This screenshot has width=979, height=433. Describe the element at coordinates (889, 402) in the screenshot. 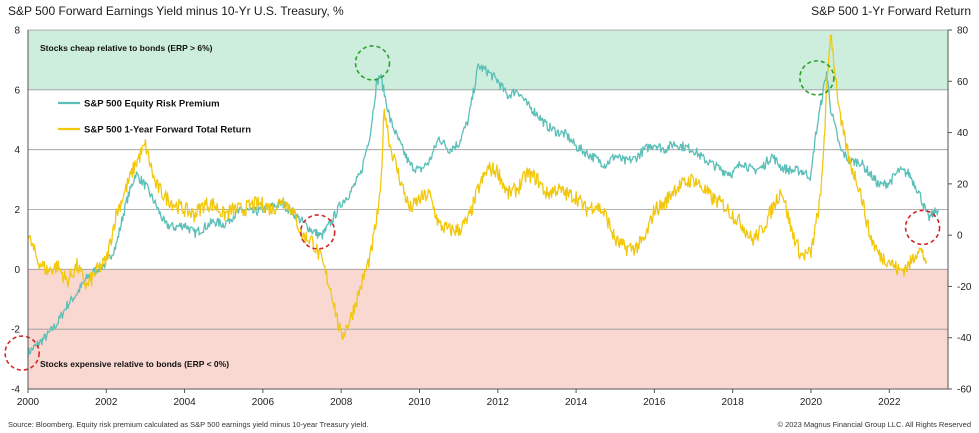

I see `x-tick-label-11: 2022` at that location.